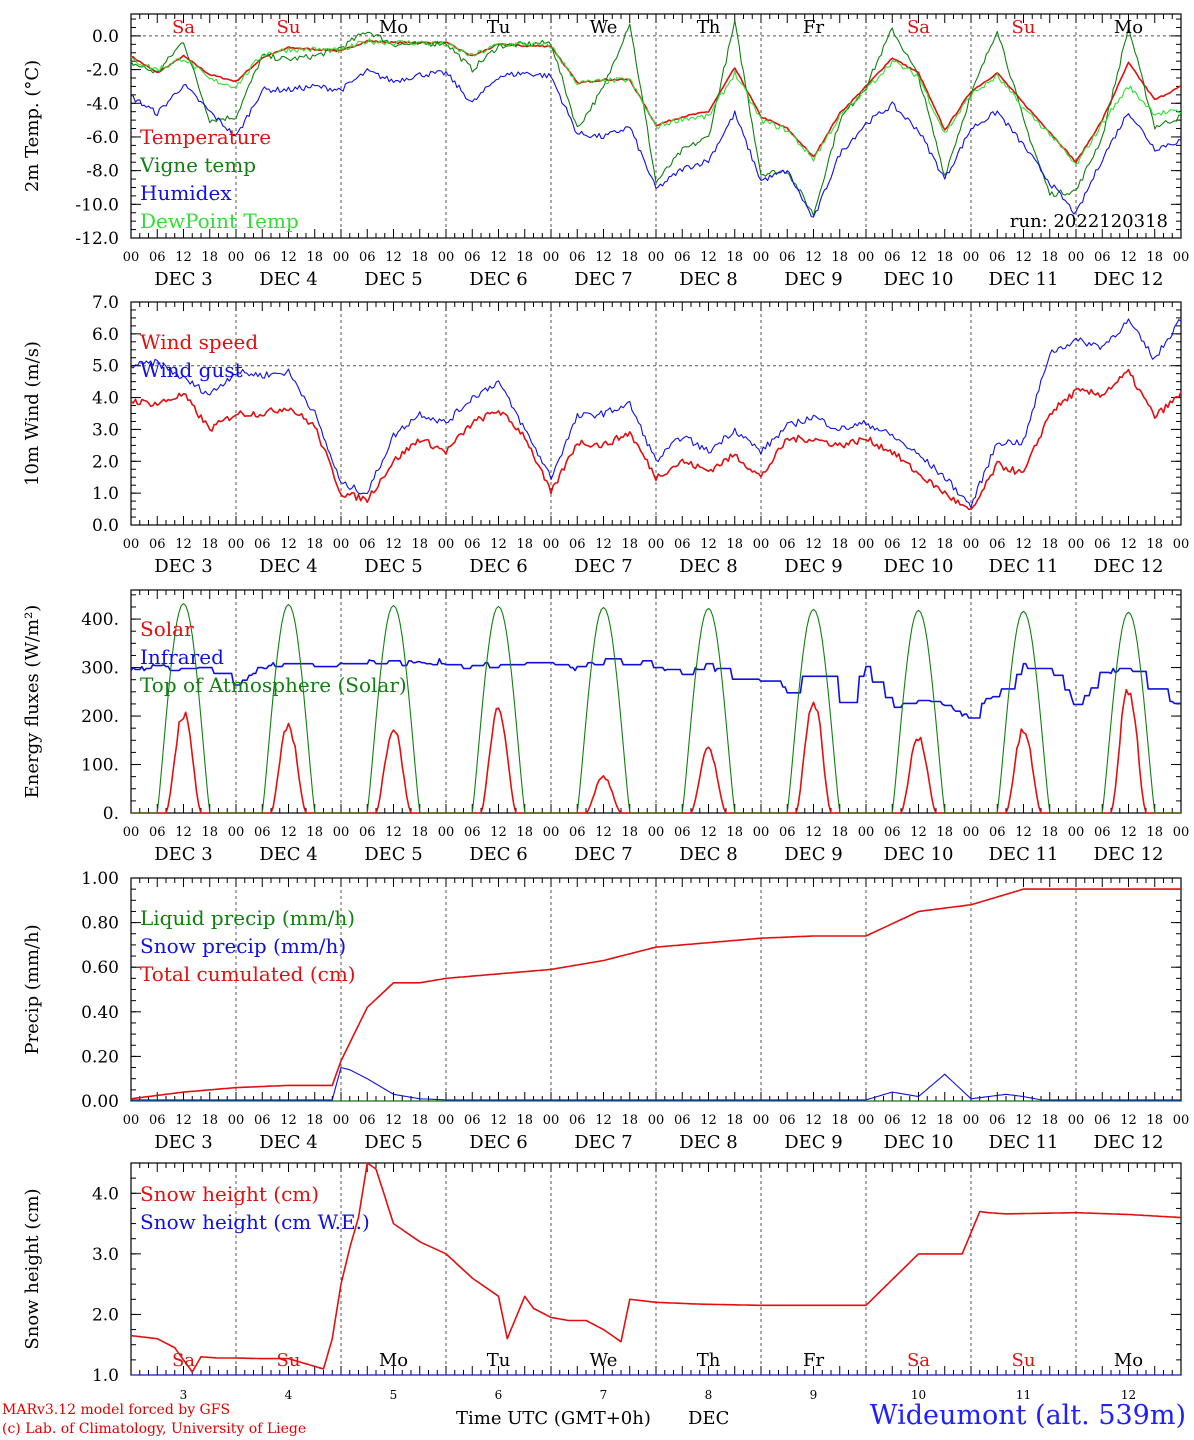 Image resolution: width=1194 pixels, height=1440 pixels. Describe the element at coordinates (183, 27) in the screenshot. I see `weekday-label-top: Sa` at that location.